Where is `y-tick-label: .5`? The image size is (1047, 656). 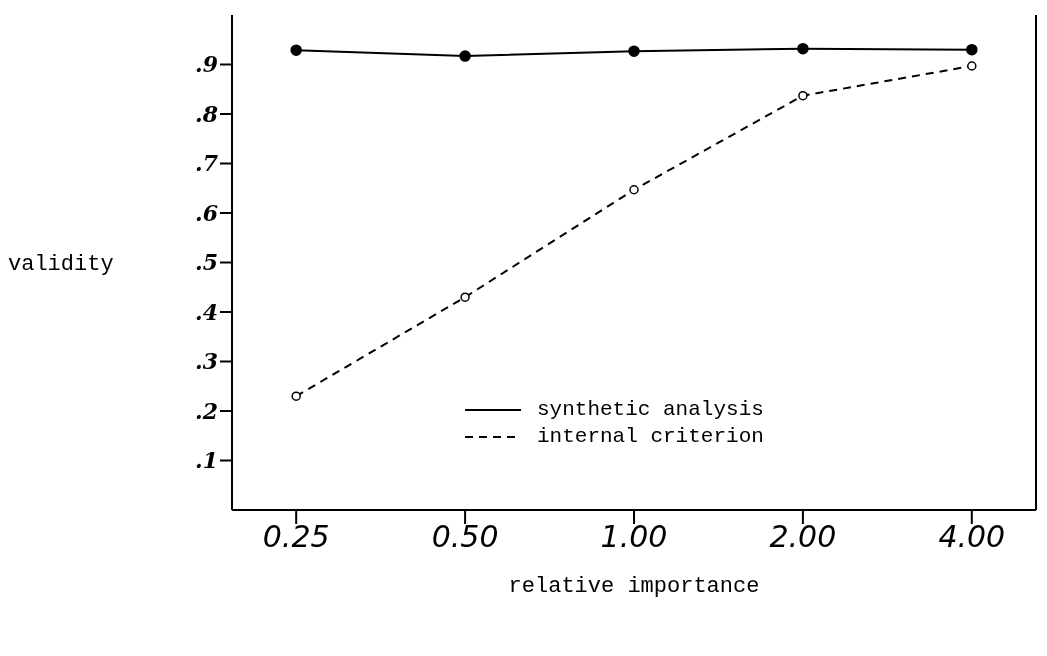
y-tick-label: .5 is located at coordinates (206, 262).